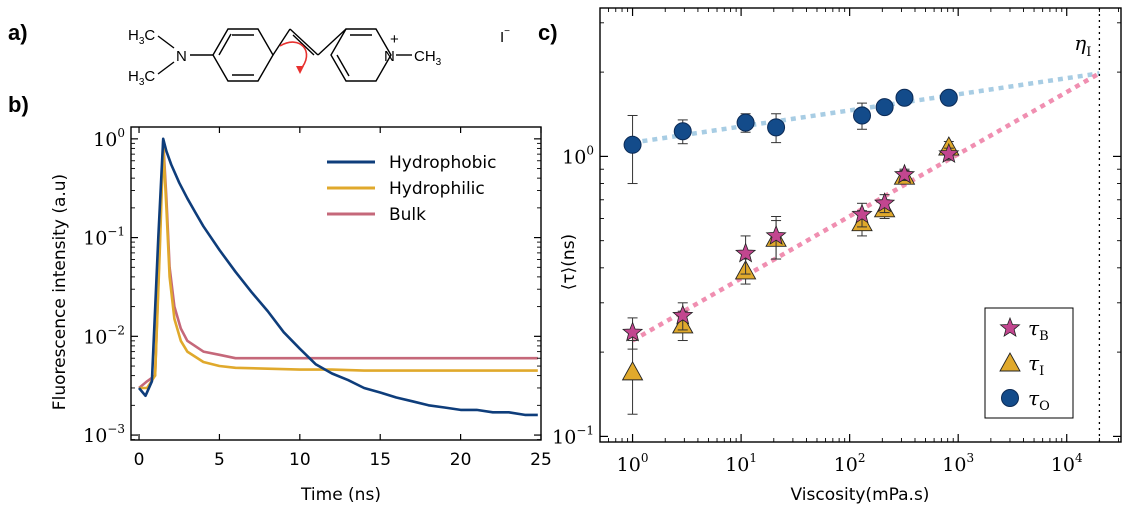 The image size is (1128, 508). I want to click on right-methyl: CH, so click(425, 56).